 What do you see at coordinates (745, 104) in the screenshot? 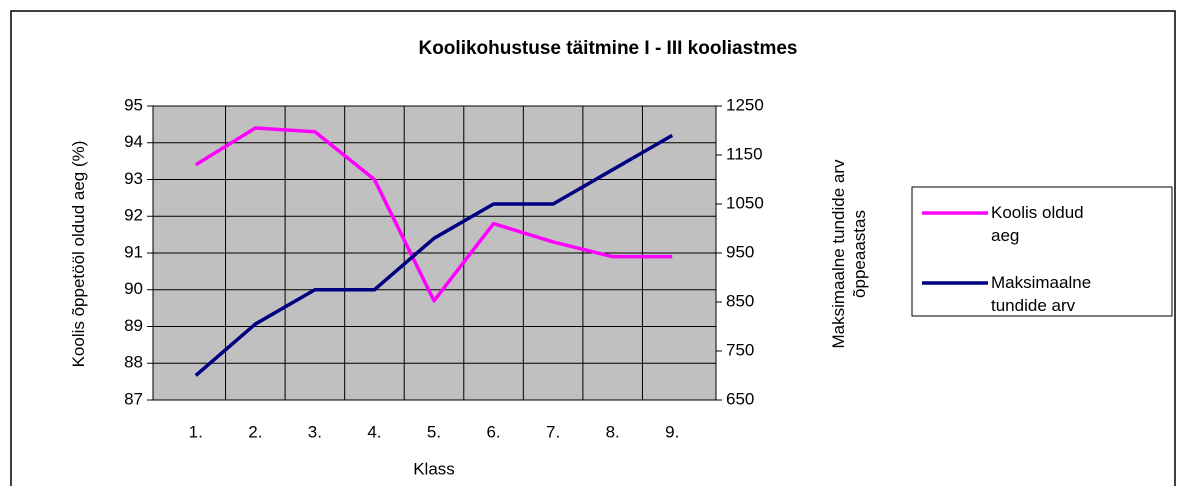
I see `y2-tick-label: 1250` at bounding box center [745, 104].